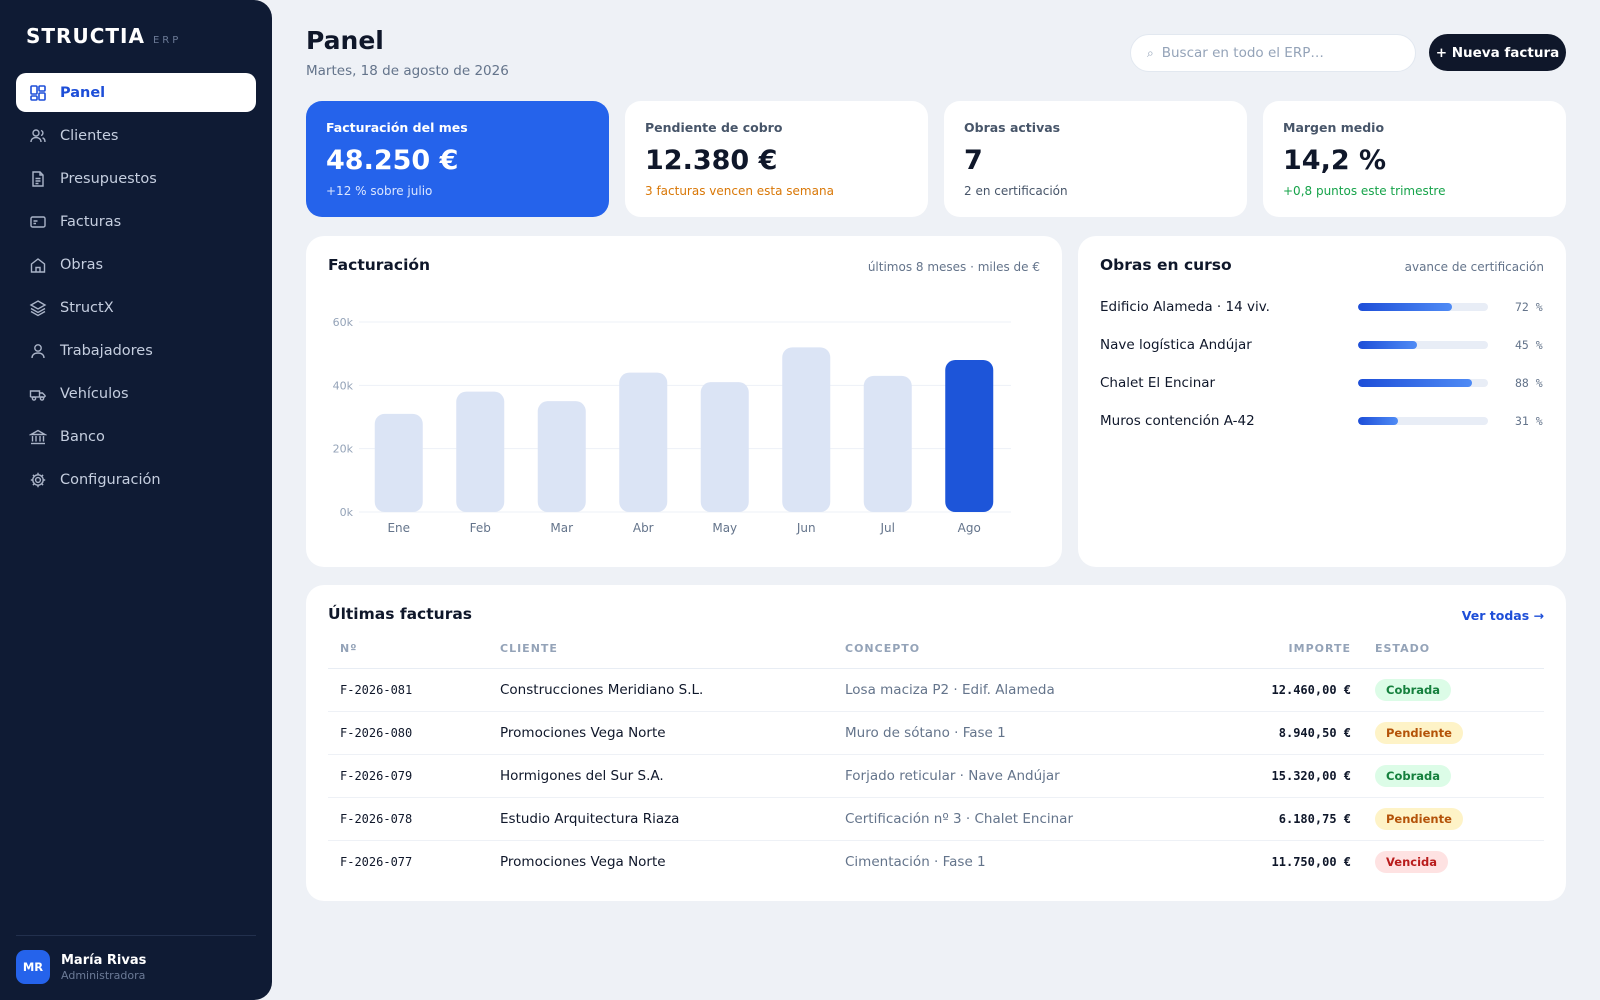 Image resolution: width=1600 pixels, height=1000 pixels. I want to click on sidebar-item-presupuestos: Presupuestos, so click(136, 178).